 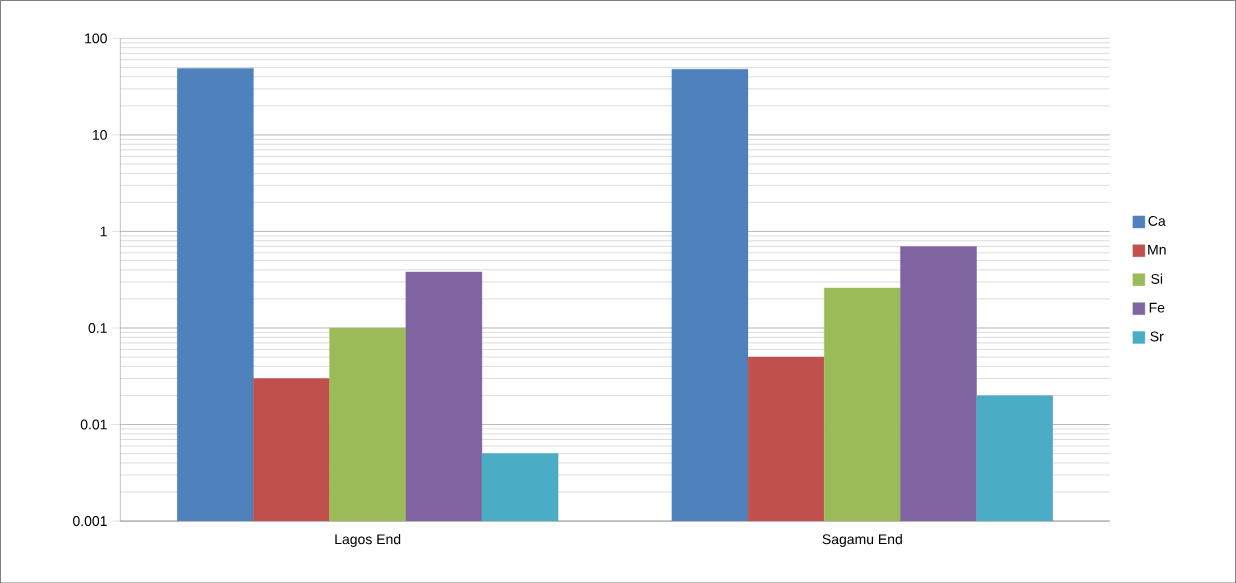 I want to click on legend-label: Mn, so click(x=1157, y=249).